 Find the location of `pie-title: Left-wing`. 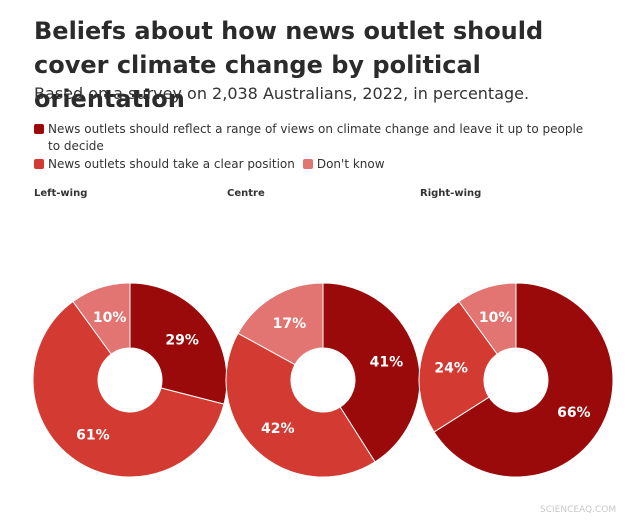

pie-title: Left-wing is located at coordinates (60, 193).